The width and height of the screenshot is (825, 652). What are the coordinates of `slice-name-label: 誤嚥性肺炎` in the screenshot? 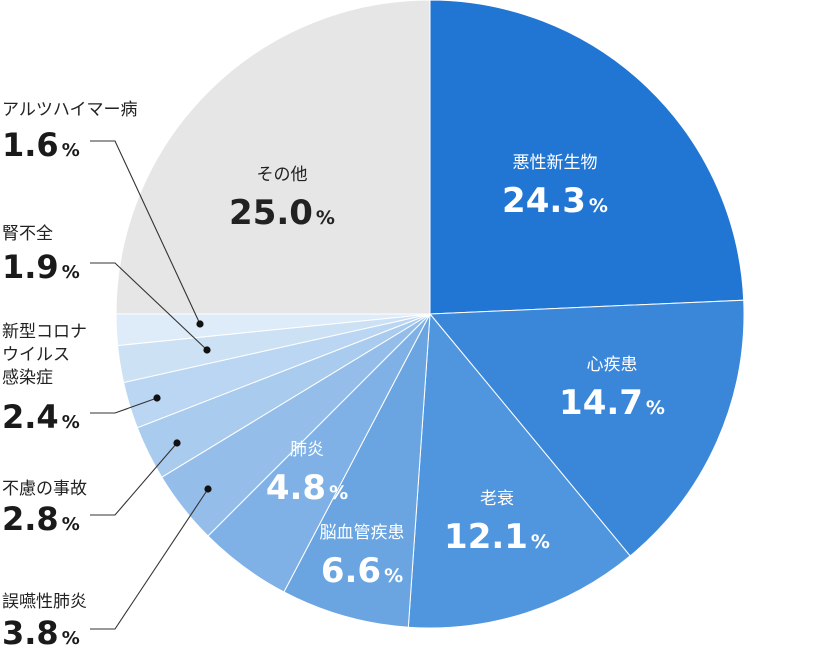 It's located at (44, 602).